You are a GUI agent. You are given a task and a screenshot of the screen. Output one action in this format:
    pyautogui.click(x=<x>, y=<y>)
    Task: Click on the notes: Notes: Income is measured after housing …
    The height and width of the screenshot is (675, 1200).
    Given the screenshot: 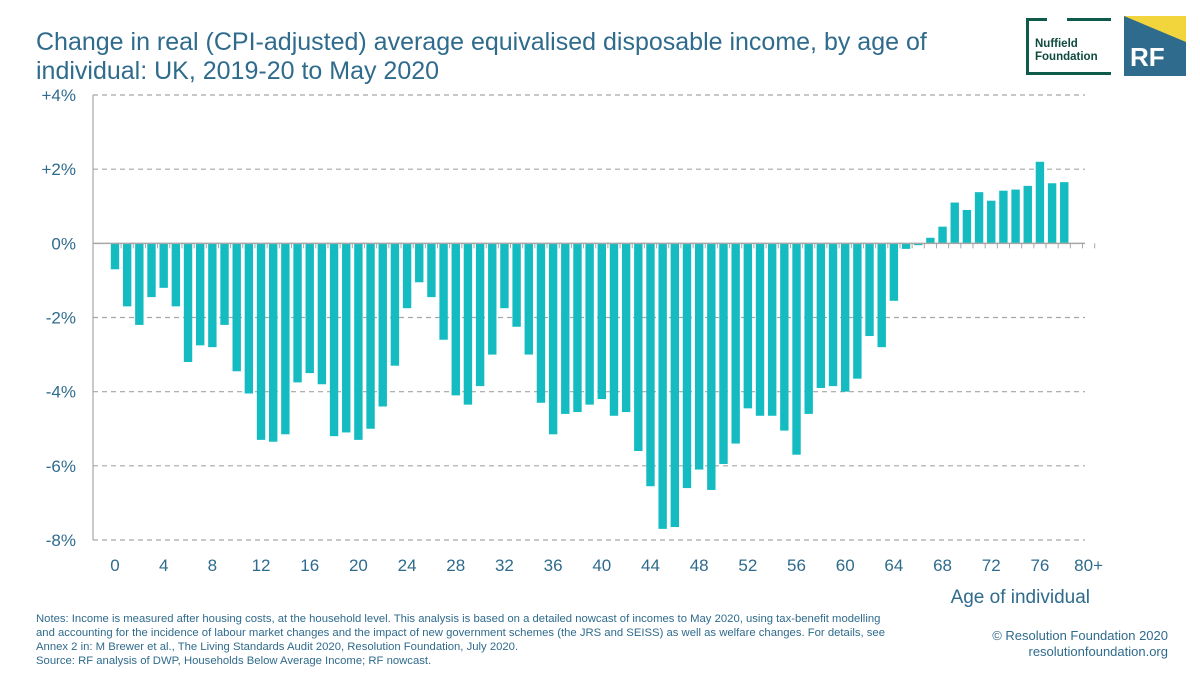 What is the action you would take?
    pyautogui.click(x=511, y=640)
    